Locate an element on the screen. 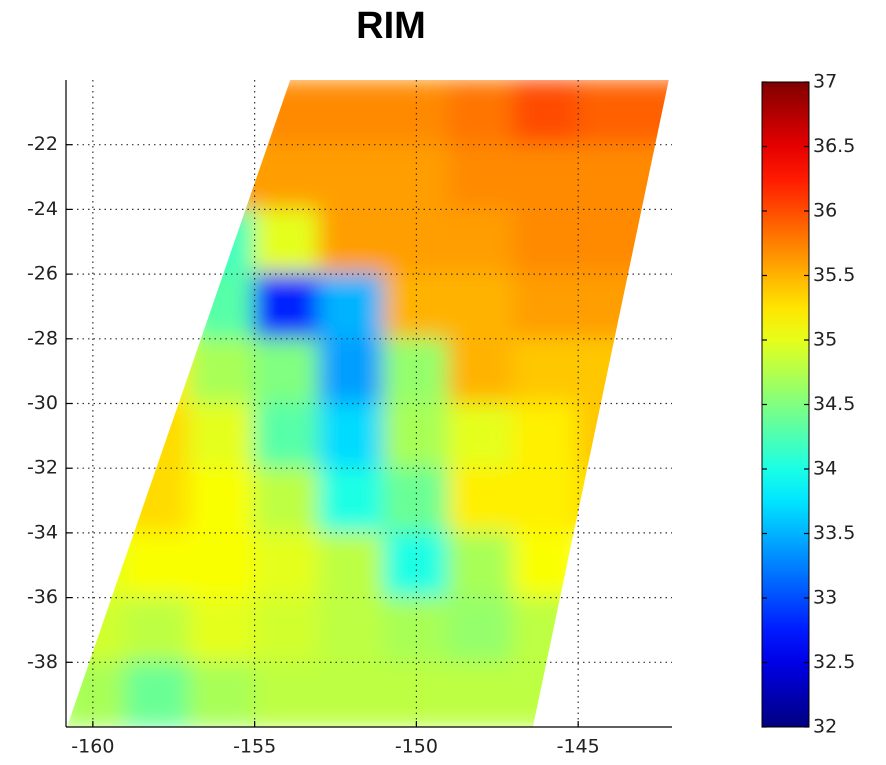 Image resolution: width=886 pixels, height=765 pixels. chart-title: RIM is located at coordinates (391, 26).